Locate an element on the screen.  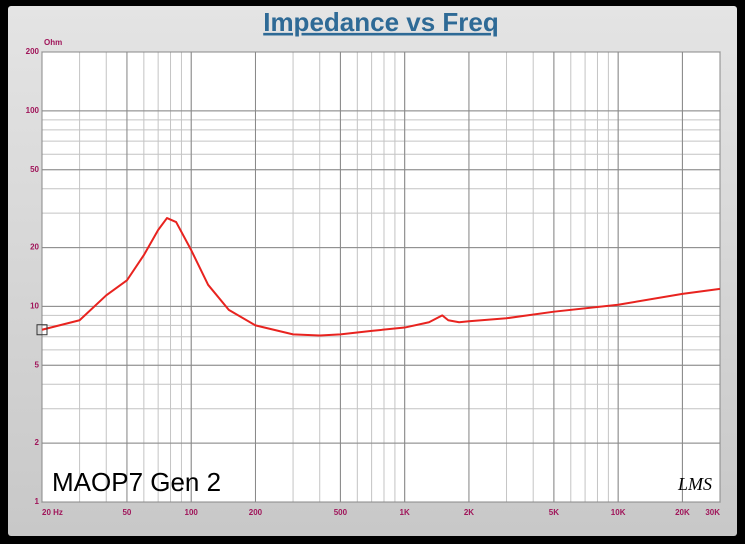
y-tick-label: 2 is located at coordinates (37, 442).